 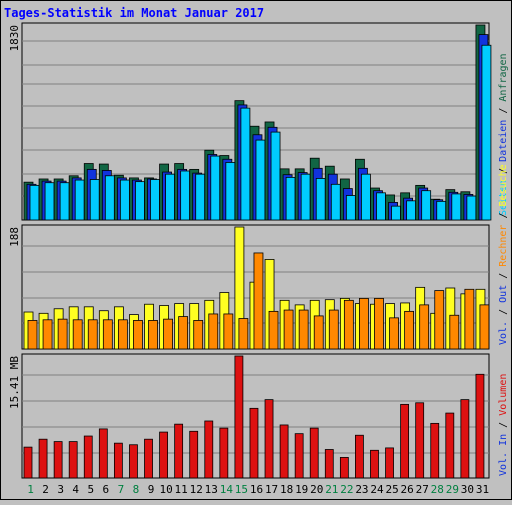 I want to click on legend-dateien: Dateien, so click(x=503, y=141).